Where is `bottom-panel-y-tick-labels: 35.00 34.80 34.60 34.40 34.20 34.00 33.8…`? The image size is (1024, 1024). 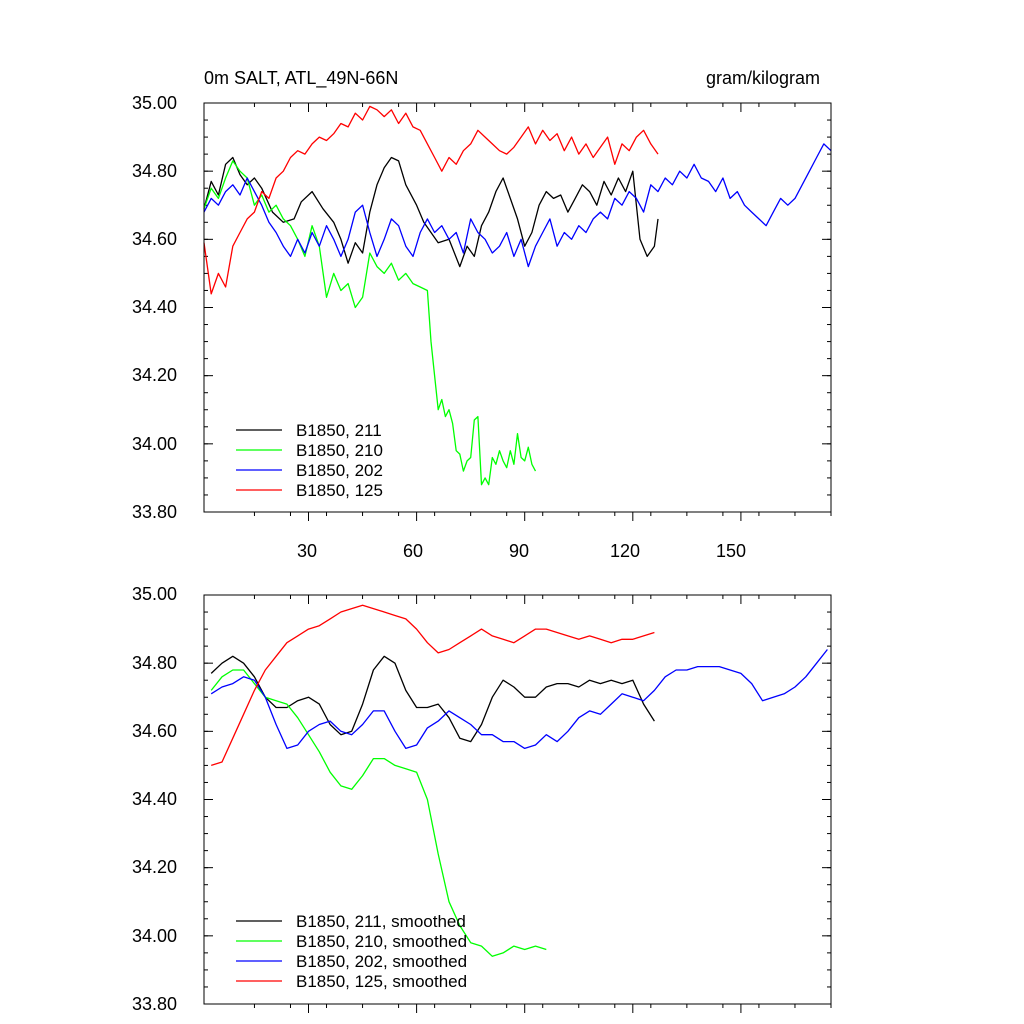 bottom-panel-y-tick-labels: 35.00 34.80 34.60 34.40 34.20 34.00 33.8… is located at coordinates (154, 799).